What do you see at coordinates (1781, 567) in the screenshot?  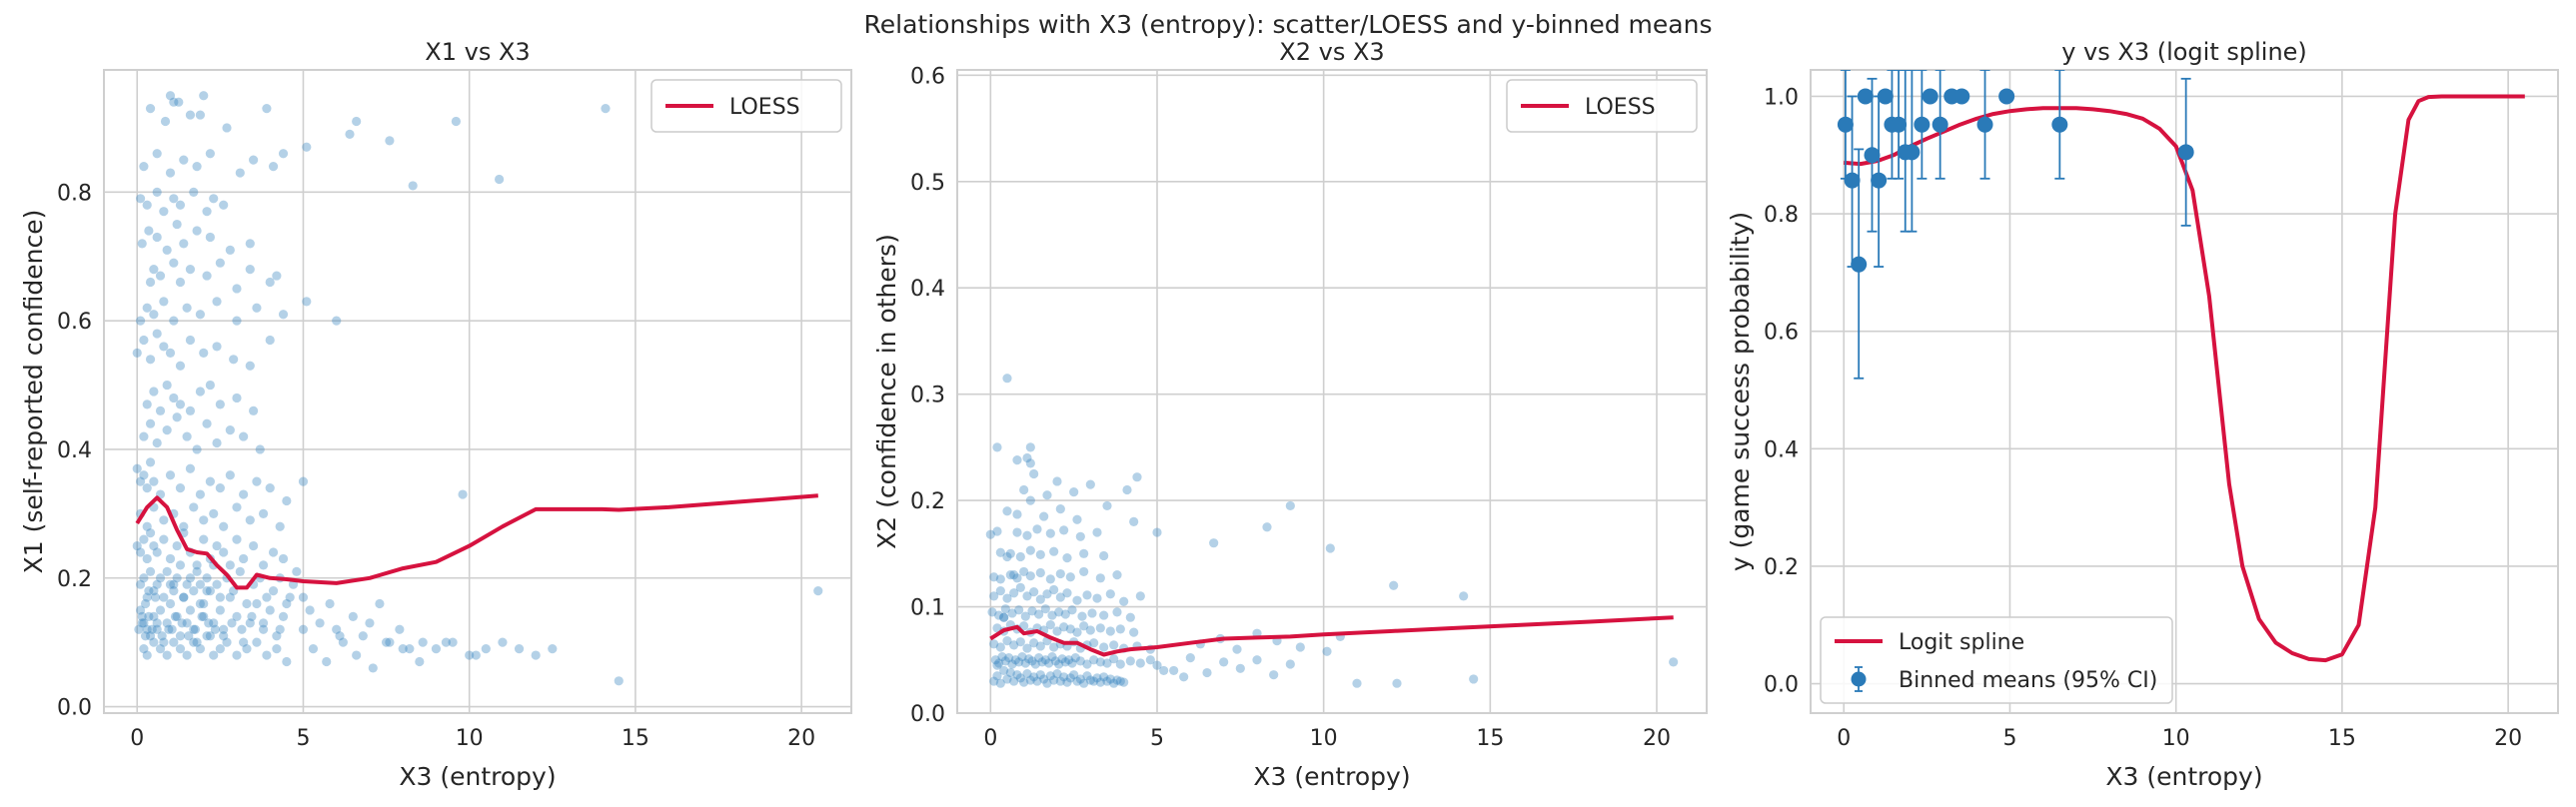 I see `y-tick-label: 0.2` at bounding box center [1781, 567].